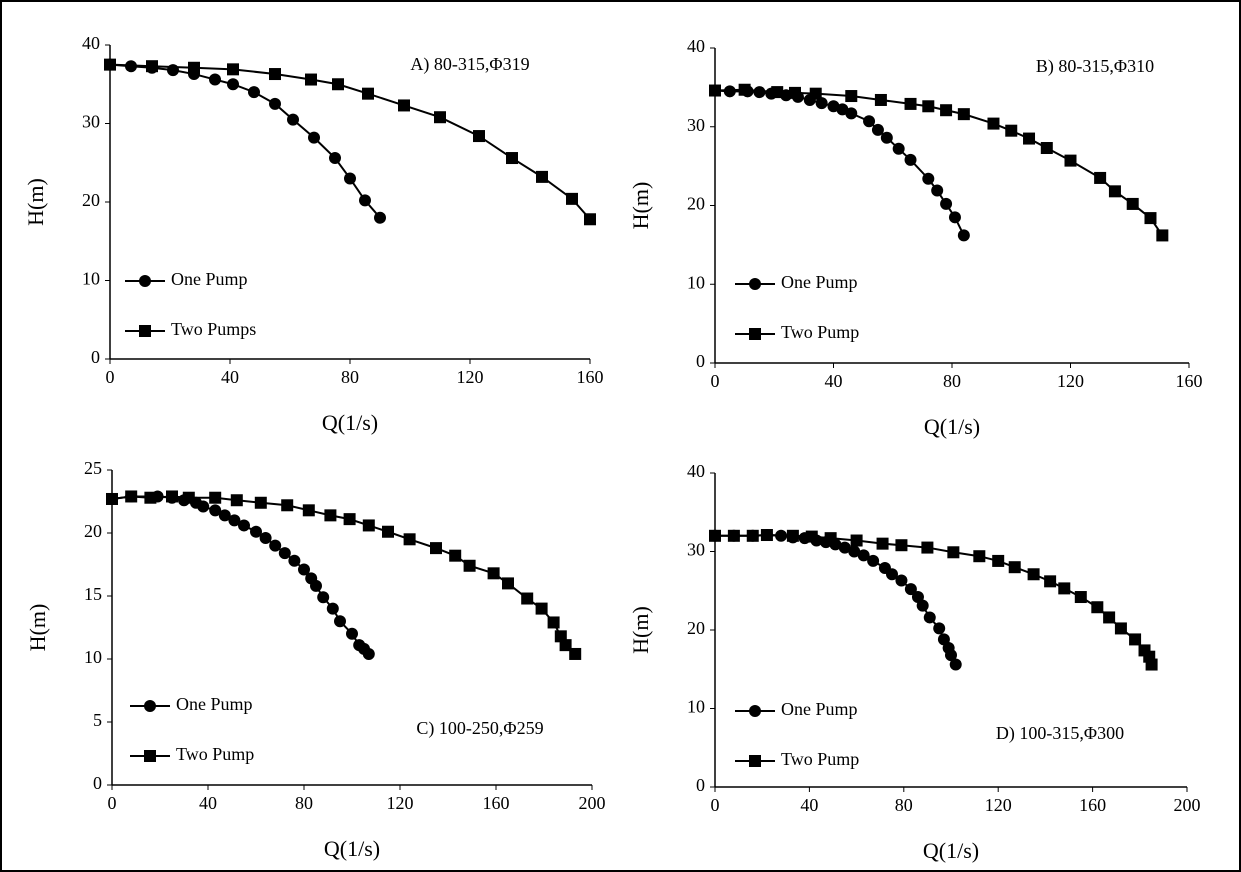 The image size is (1241, 872). I want to click on annotation: A) 80-315,Φ319, so click(469, 64).